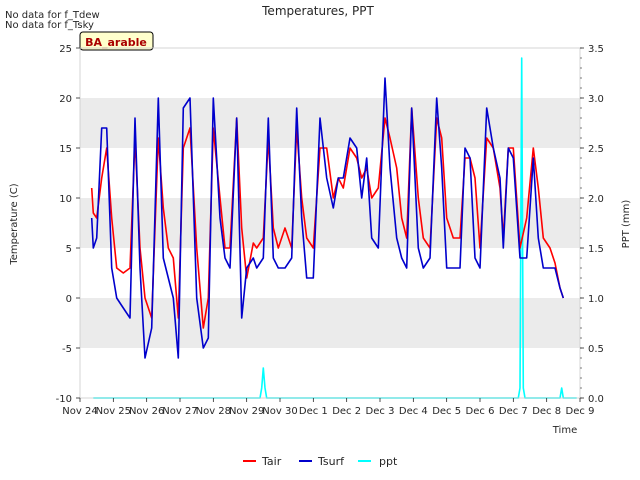 The image size is (640, 480). I want to click on x-tick-label: Dec 8, so click(546, 411).